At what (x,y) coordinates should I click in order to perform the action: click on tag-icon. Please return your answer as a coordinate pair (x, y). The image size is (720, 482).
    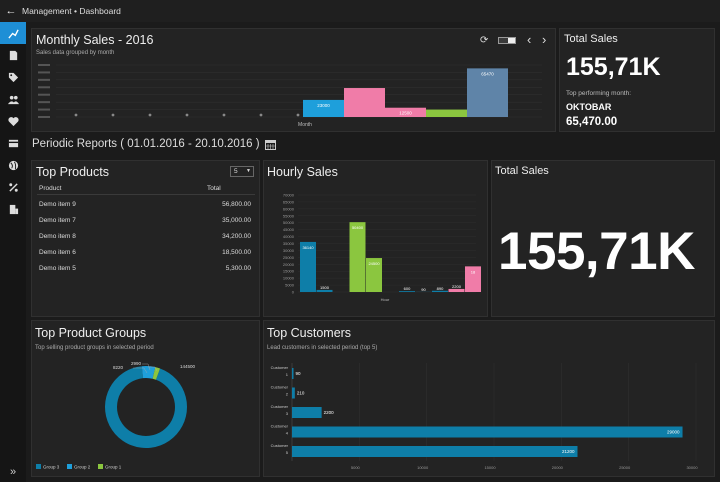
    Looking at the image, I should click on (13, 77).